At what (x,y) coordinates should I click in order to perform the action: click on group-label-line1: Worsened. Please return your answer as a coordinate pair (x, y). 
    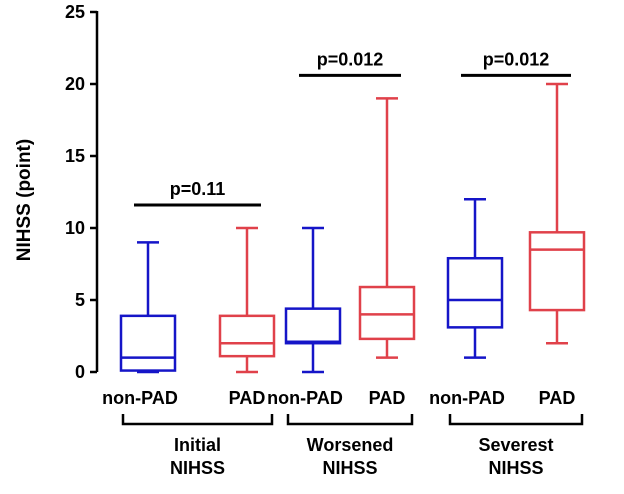
    Looking at the image, I should click on (350, 445).